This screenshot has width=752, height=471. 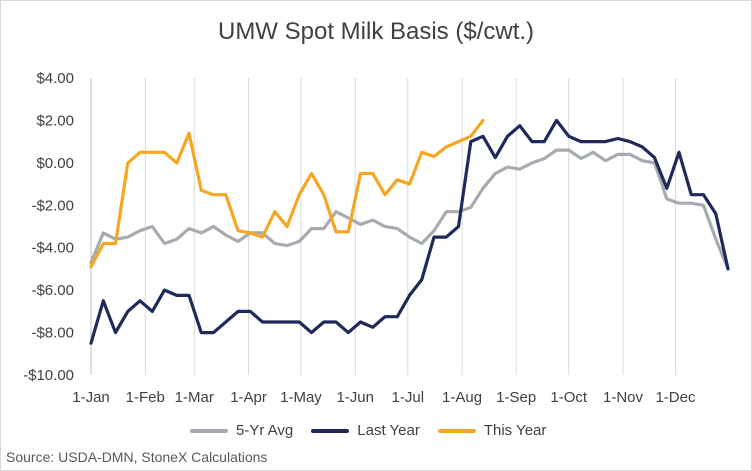 I want to click on x-tick-label: 1-Feb, so click(x=145, y=397).